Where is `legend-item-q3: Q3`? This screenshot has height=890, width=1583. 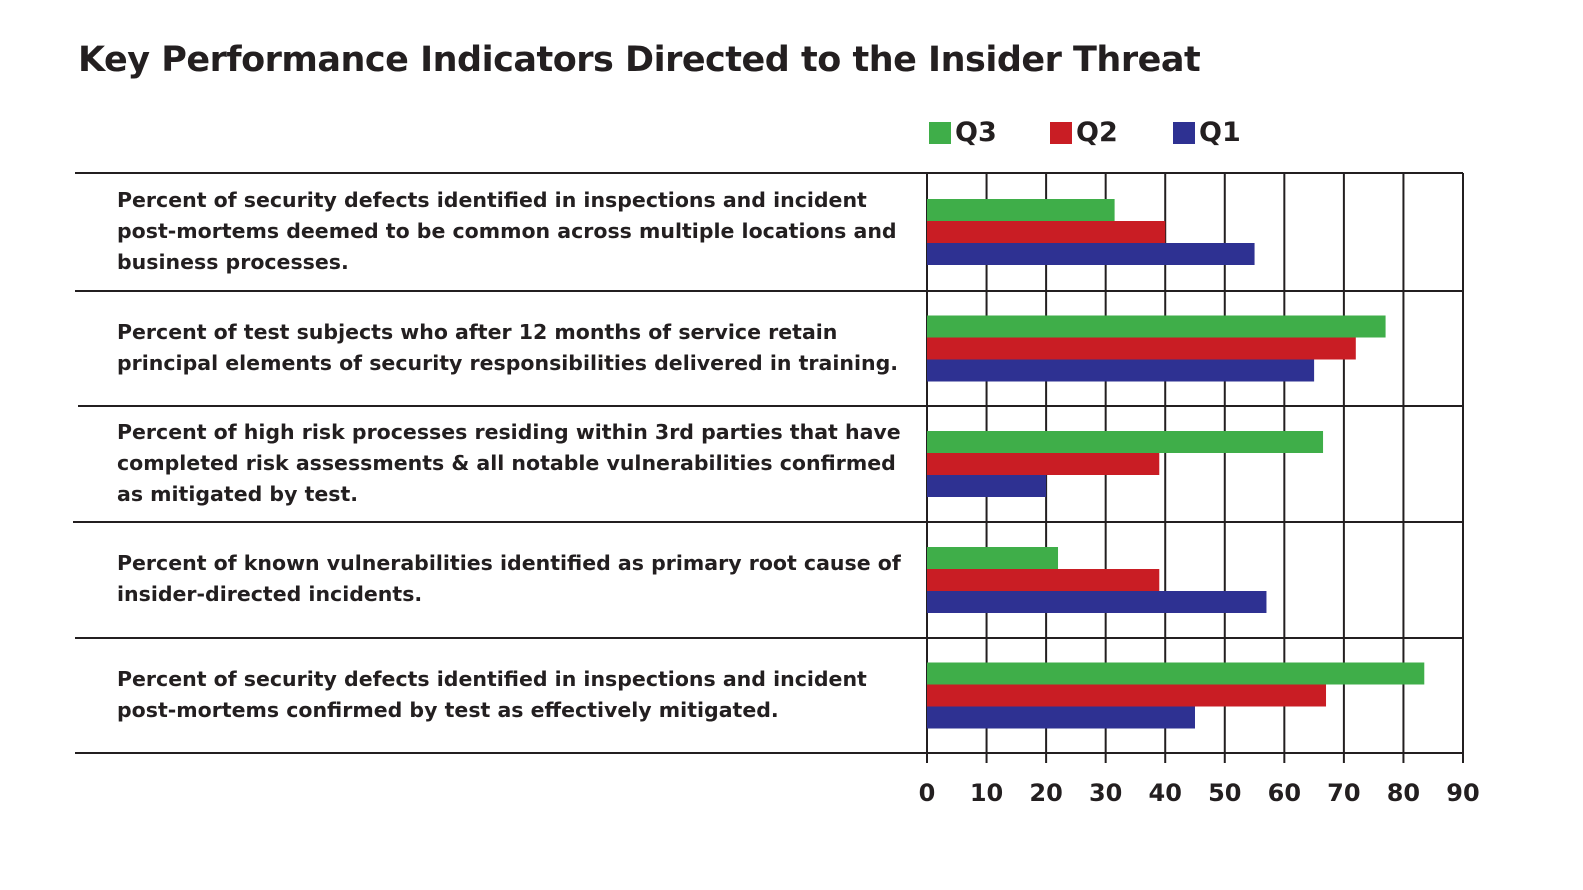 legend-item-q3: Q3 is located at coordinates (963, 132).